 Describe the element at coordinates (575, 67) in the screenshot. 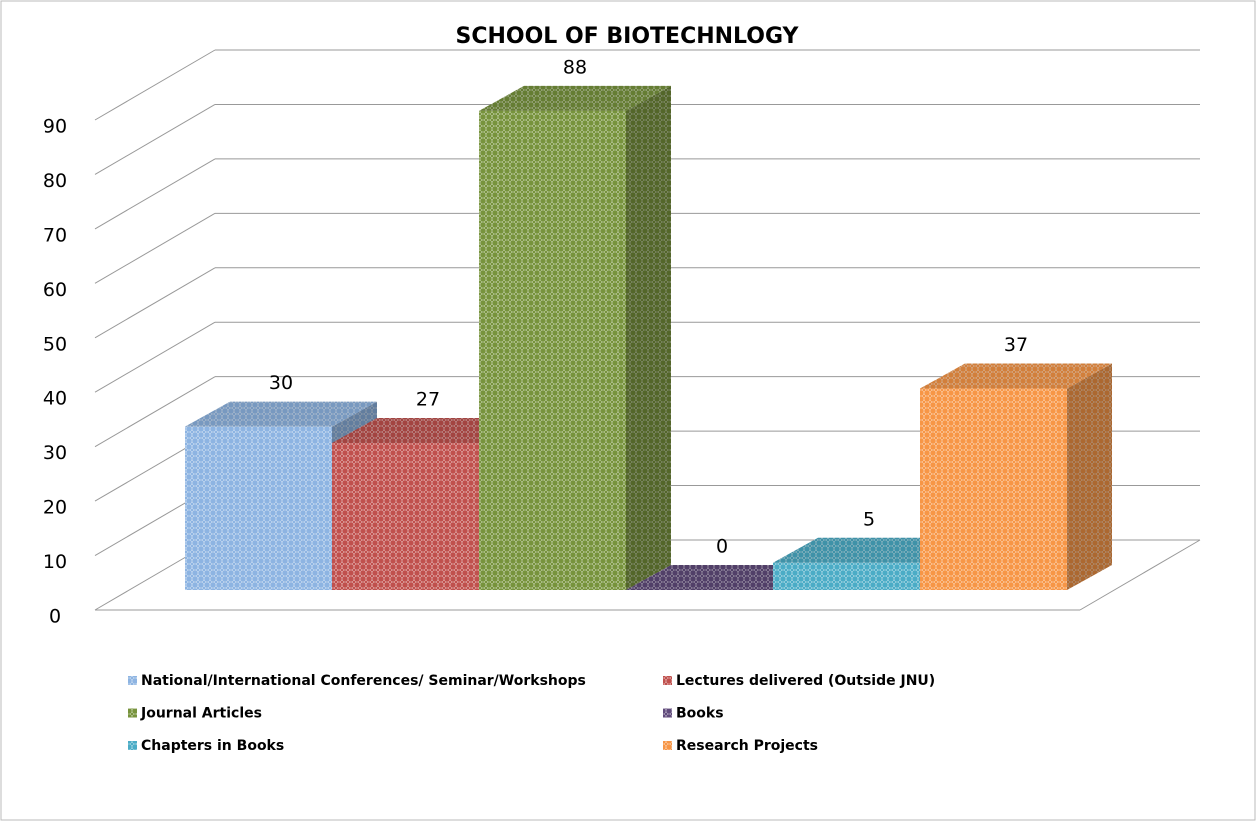

I see `data-label: 88` at that location.